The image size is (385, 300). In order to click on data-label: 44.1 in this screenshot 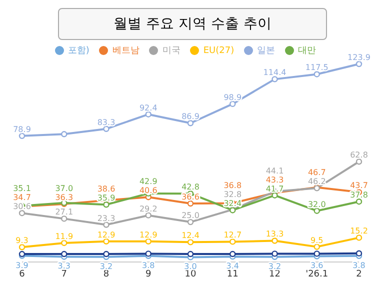, I will do `click(275, 171)`.